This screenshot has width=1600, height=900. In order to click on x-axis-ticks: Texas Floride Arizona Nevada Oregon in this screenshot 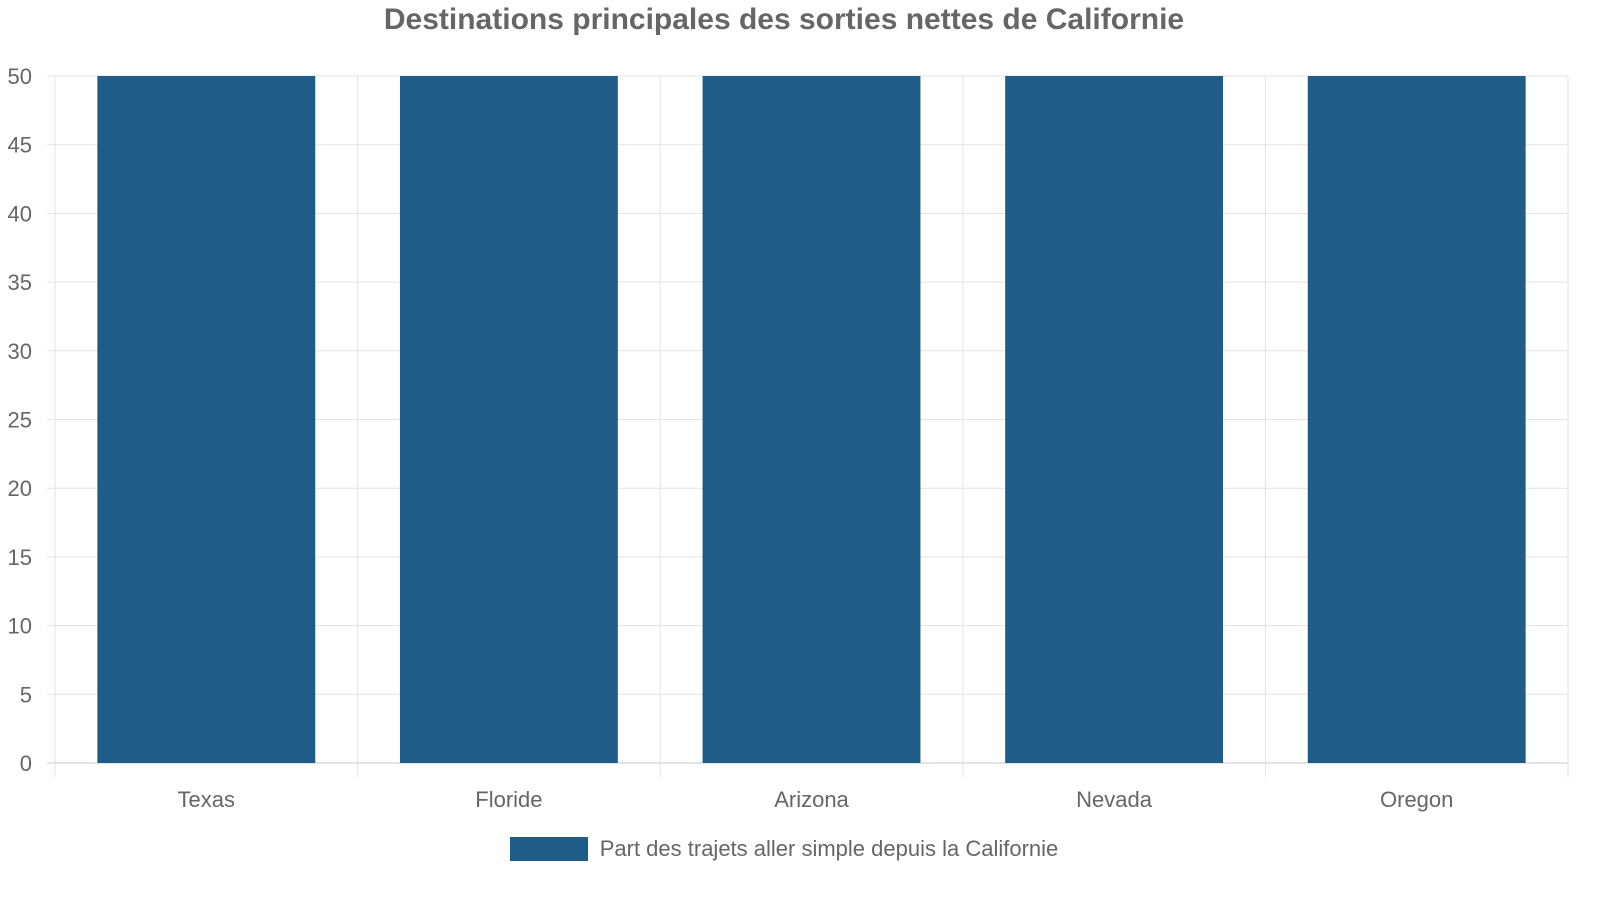, I will do `click(816, 799)`.